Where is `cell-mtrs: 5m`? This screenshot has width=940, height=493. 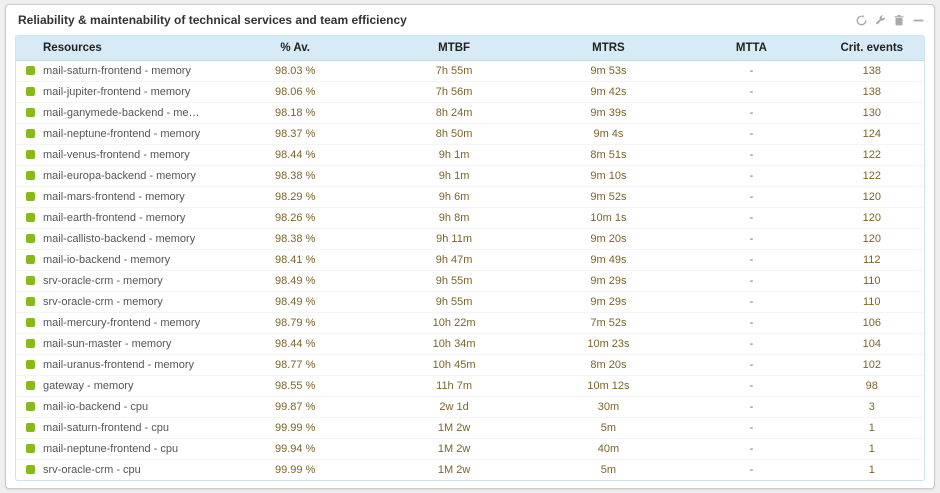 cell-mtrs: 5m is located at coordinates (608, 428).